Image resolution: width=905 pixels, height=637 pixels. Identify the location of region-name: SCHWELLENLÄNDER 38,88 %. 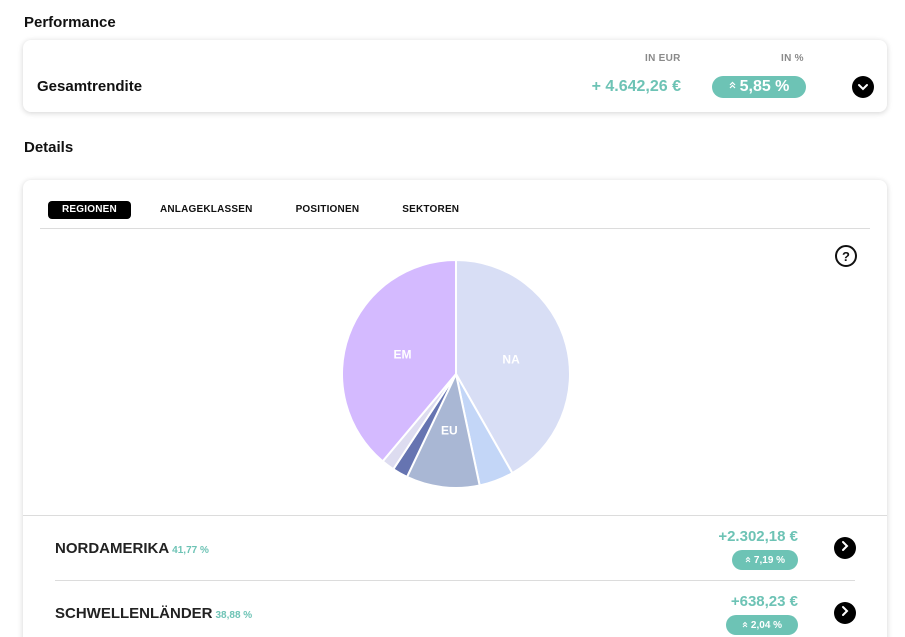
(153, 613).